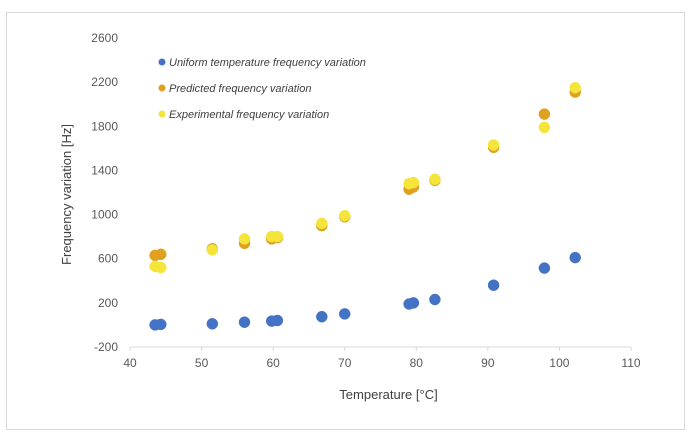 This screenshot has height=433, width=690. I want to click on legend-item: Experimental frequency variation, so click(243, 115).